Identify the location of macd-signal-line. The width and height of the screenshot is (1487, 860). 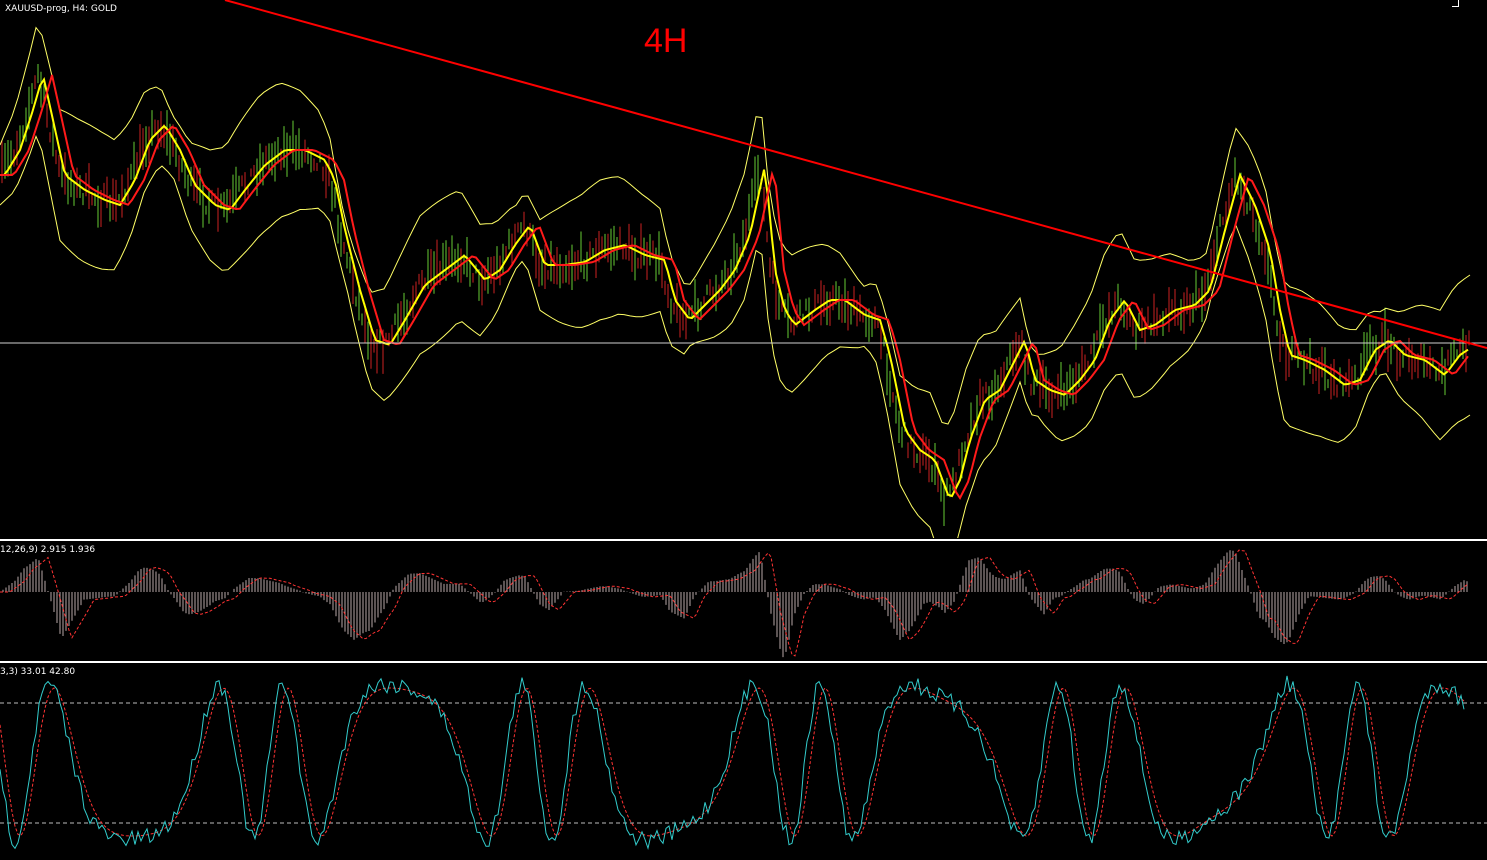
(734, 603).